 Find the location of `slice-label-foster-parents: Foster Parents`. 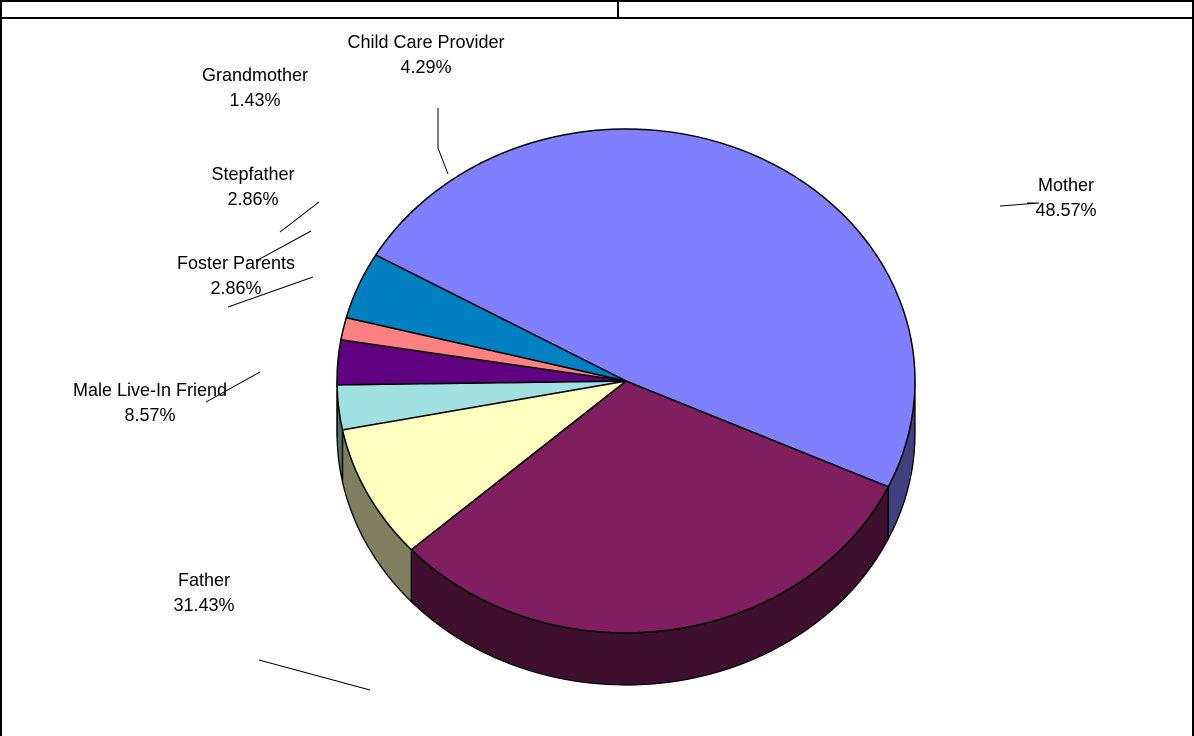

slice-label-foster-parents: Foster Parents is located at coordinates (236, 263).